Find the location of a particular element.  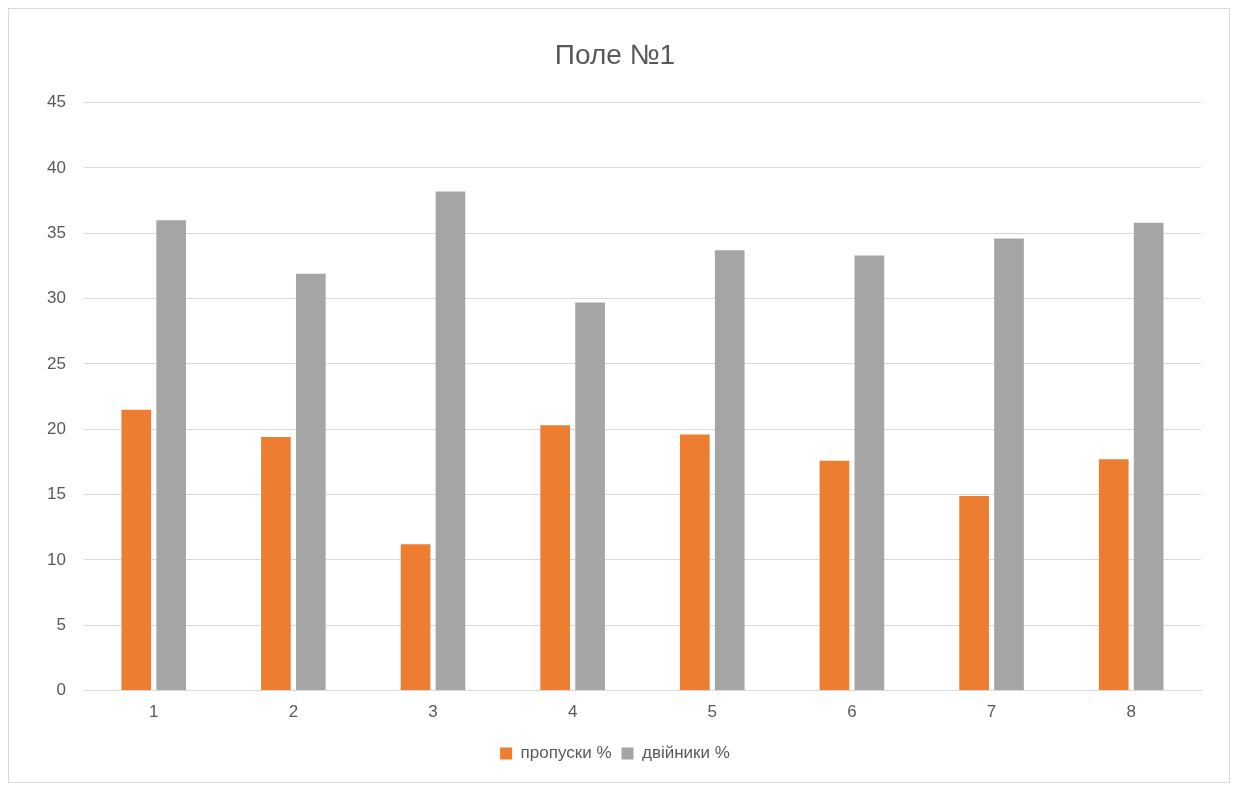

y-tick-label: 40 is located at coordinates (56, 167).